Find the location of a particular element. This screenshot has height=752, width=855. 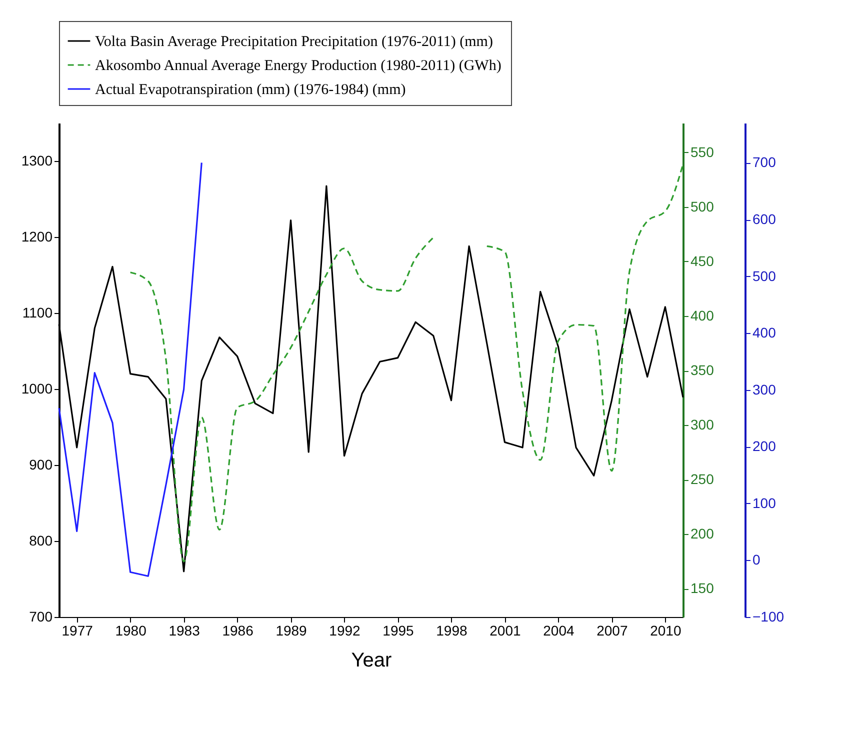

legend-label: Volta Basin Average Precipitation Precipitation (1976-2011) (mm) is located at coordinates (294, 42).